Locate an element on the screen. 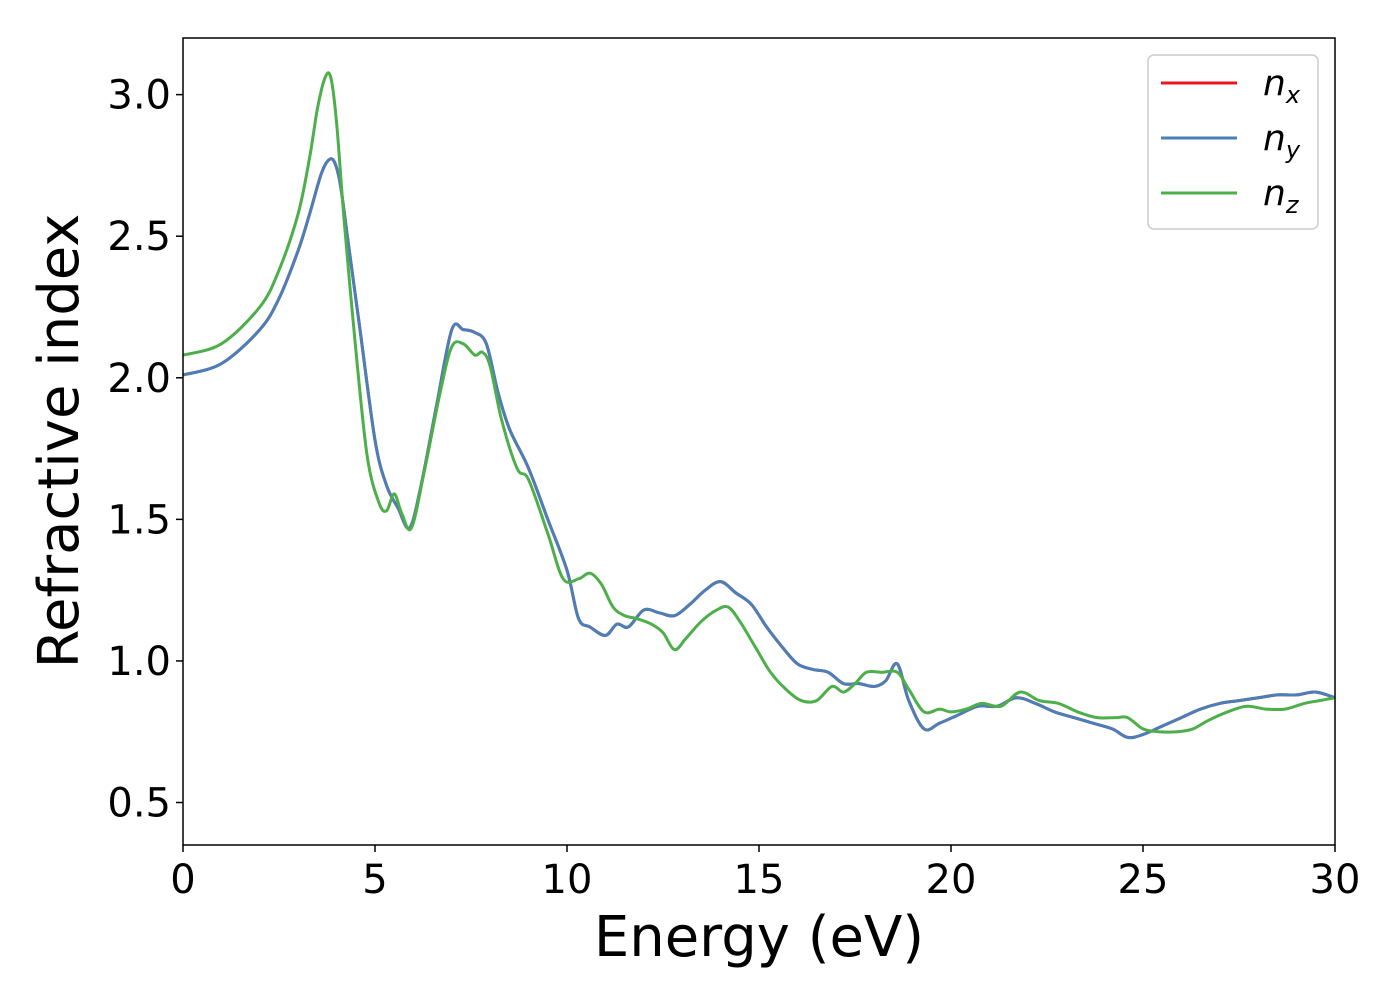 The height and width of the screenshot is (1000, 1400). legend-label-subscript: x is located at coordinates (1293, 95).